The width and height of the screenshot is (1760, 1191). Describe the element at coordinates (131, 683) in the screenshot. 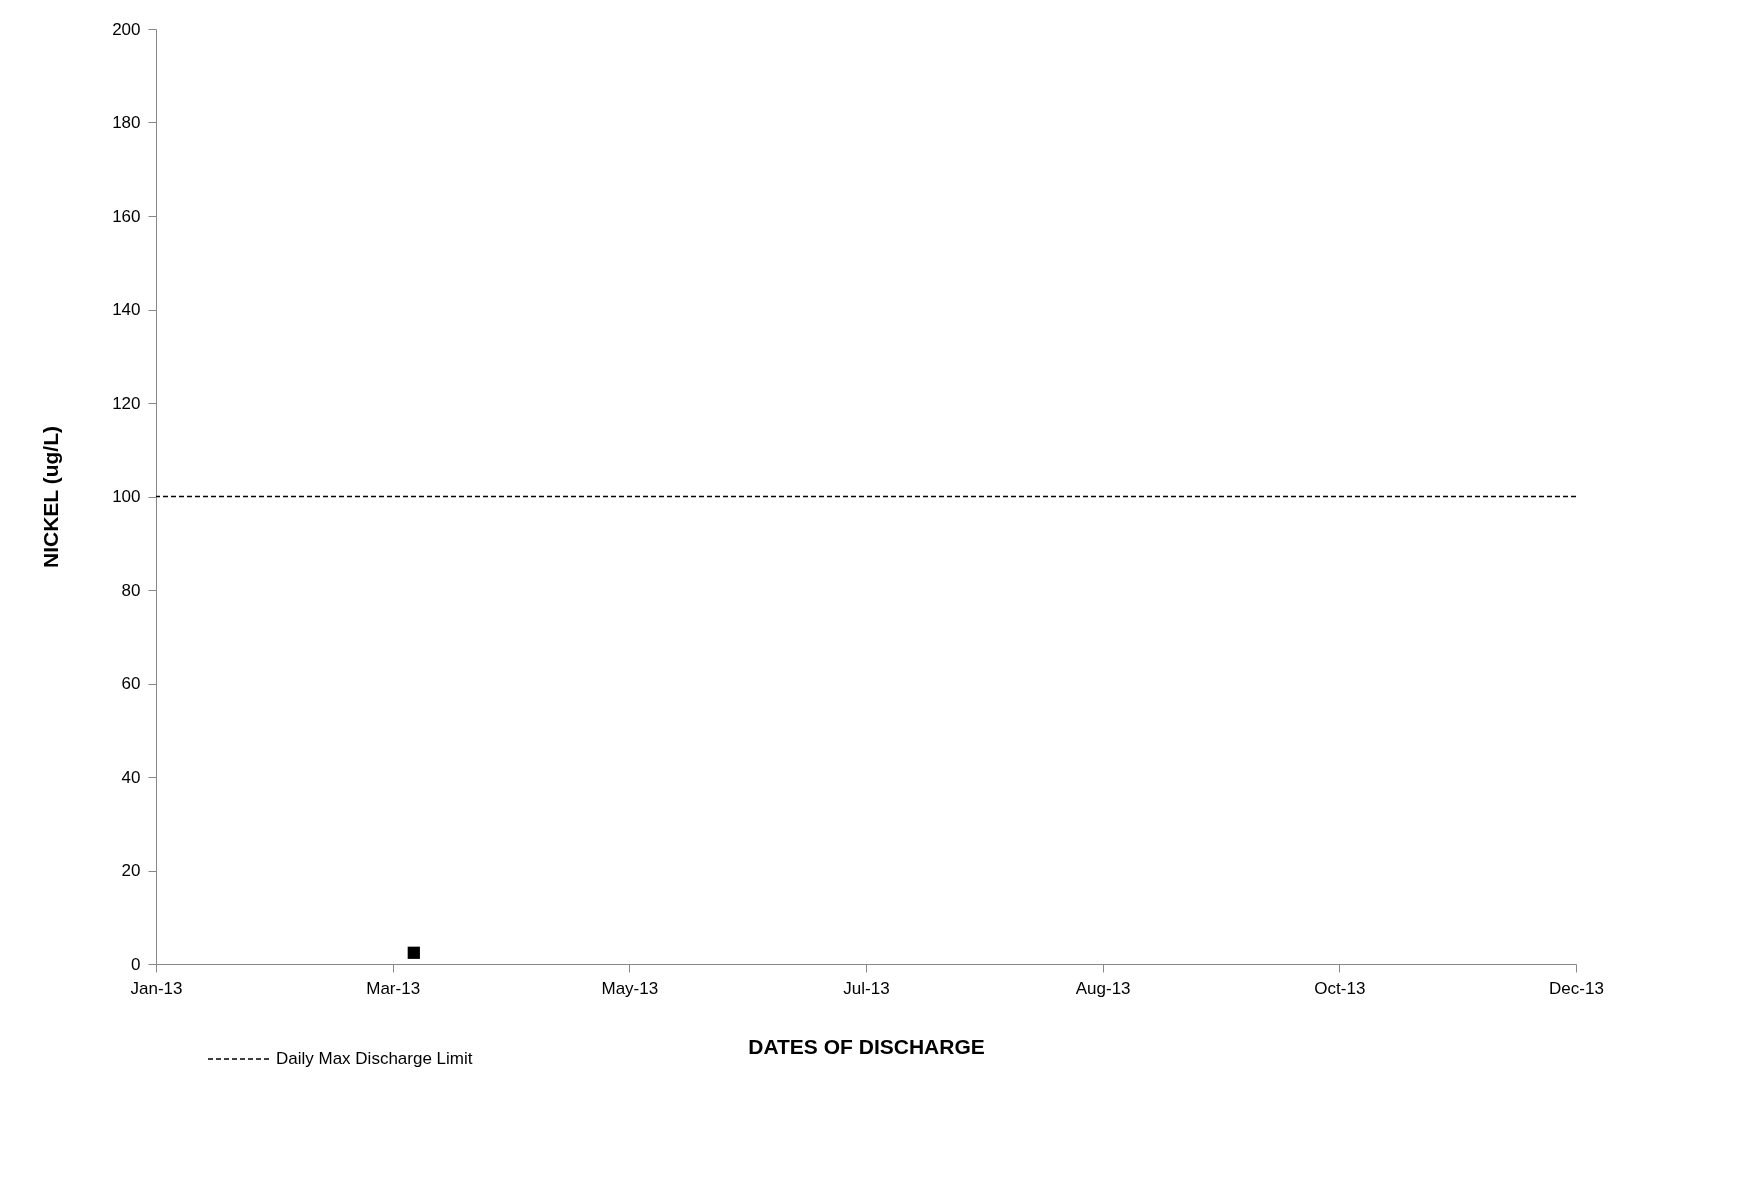

I see `y-tick-label: 60` at that location.